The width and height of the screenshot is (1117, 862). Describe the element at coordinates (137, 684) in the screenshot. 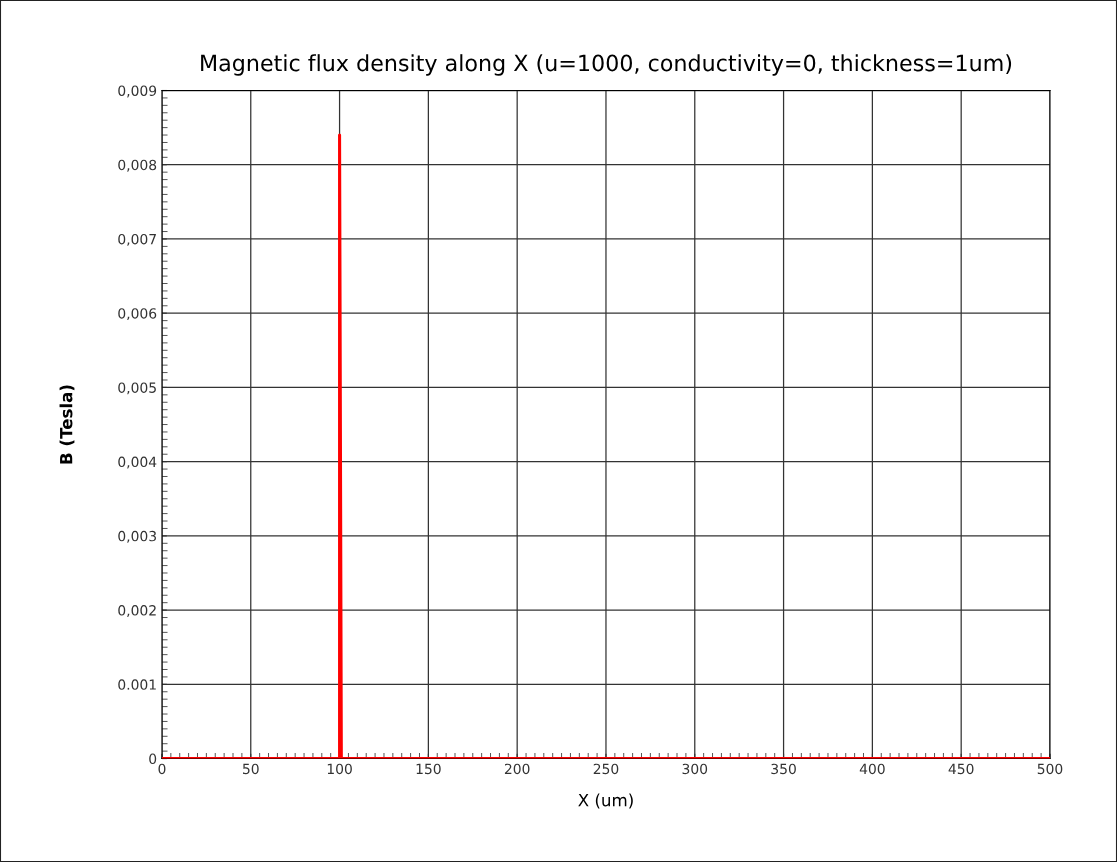

I see `y-tick-label: 0.001` at that location.